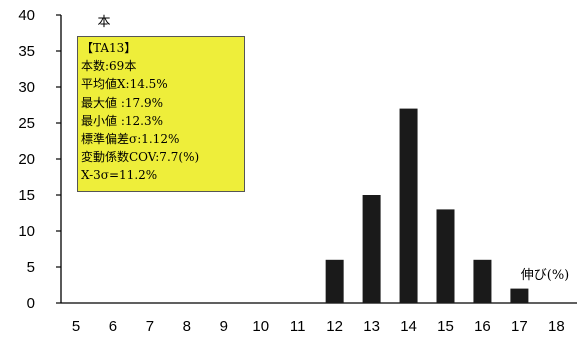 The image size is (582, 337). Describe the element at coordinates (140, 157) in the screenshot. I see `stats-line-cov: 変動係数COV:7.7(%)` at that location.